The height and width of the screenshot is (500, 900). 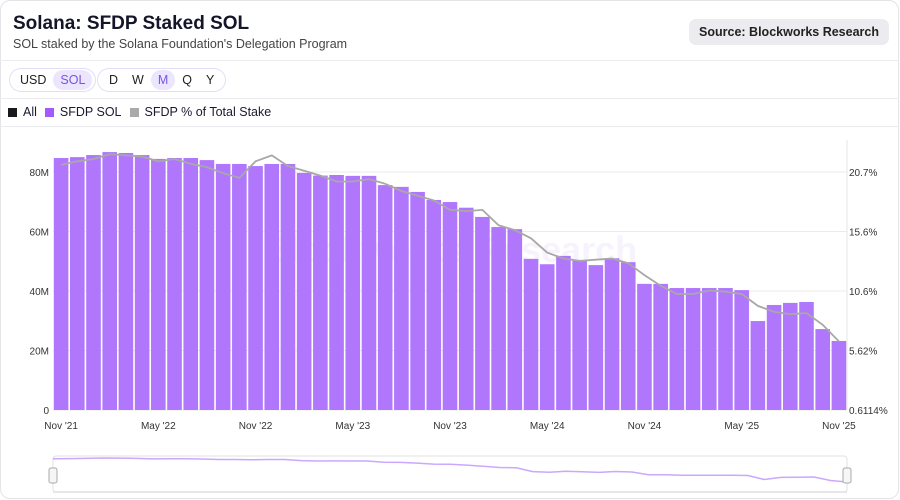 What do you see at coordinates (839, 426) in the screenshot?
I see `x-tick: Nov '25` at bounding box center [839, 426].